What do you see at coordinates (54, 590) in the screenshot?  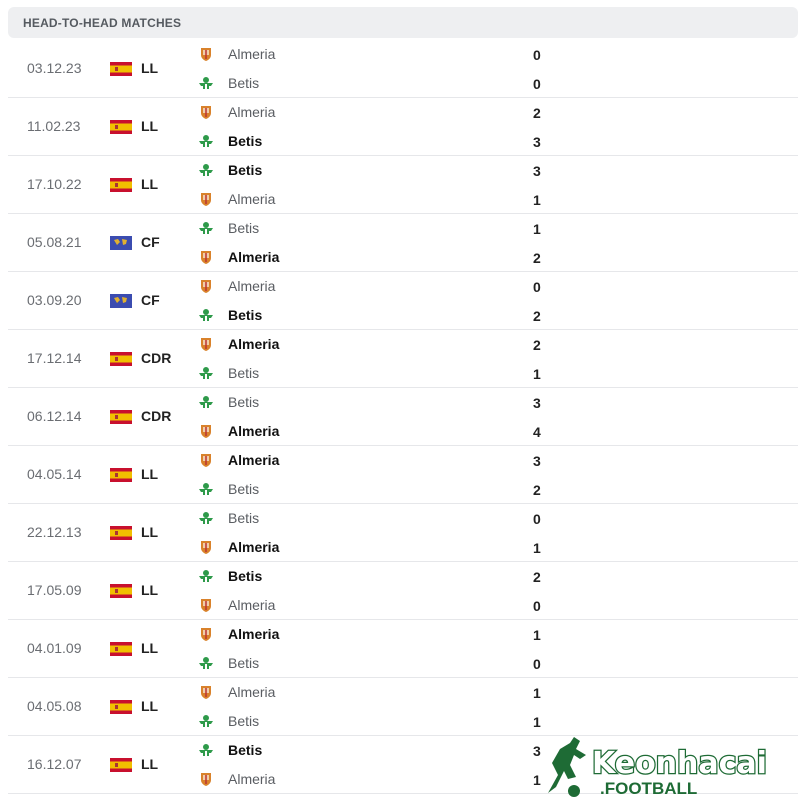 I see `match-date: 17.05.09` at bounding box center [54, 590].